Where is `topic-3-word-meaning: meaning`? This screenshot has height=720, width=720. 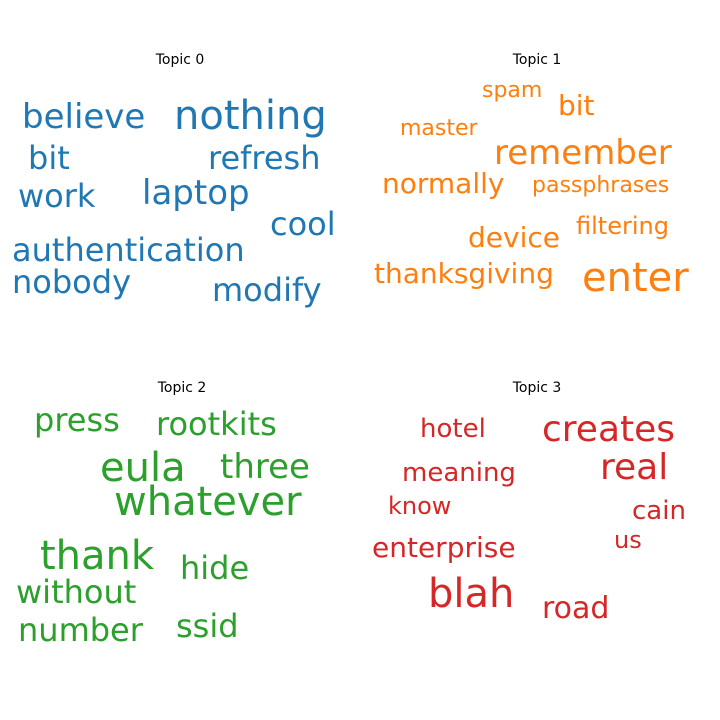 topic-3-word-meaning: meaning is located at coordinates (459, 473).